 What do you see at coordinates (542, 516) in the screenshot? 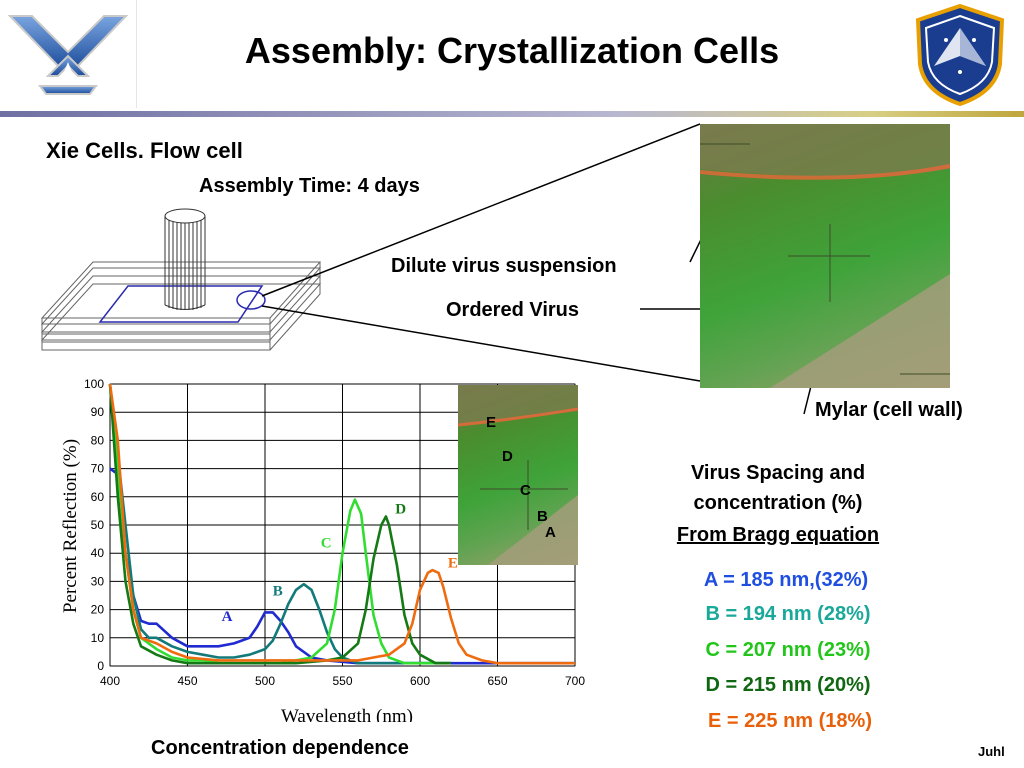
I see `inset-label-b: B` at bounding box center [542, 516].